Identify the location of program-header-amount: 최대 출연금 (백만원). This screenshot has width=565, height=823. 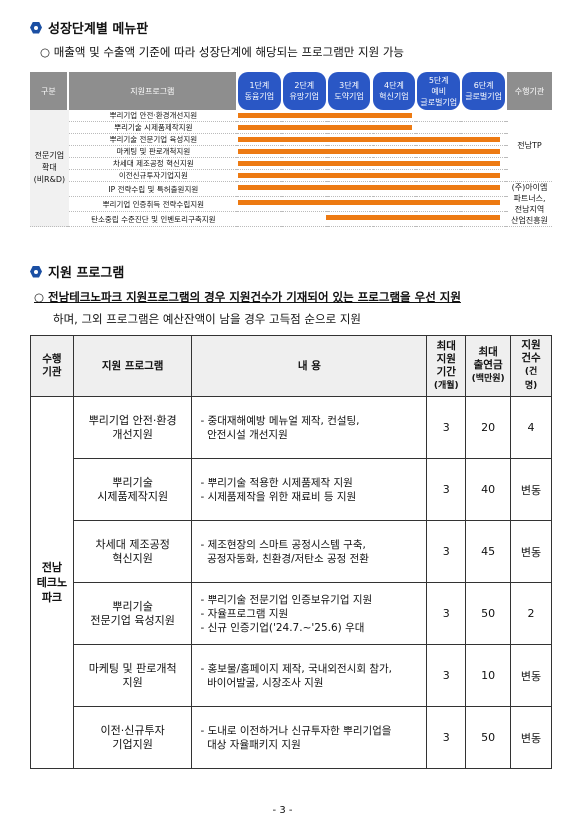
(488, 366).